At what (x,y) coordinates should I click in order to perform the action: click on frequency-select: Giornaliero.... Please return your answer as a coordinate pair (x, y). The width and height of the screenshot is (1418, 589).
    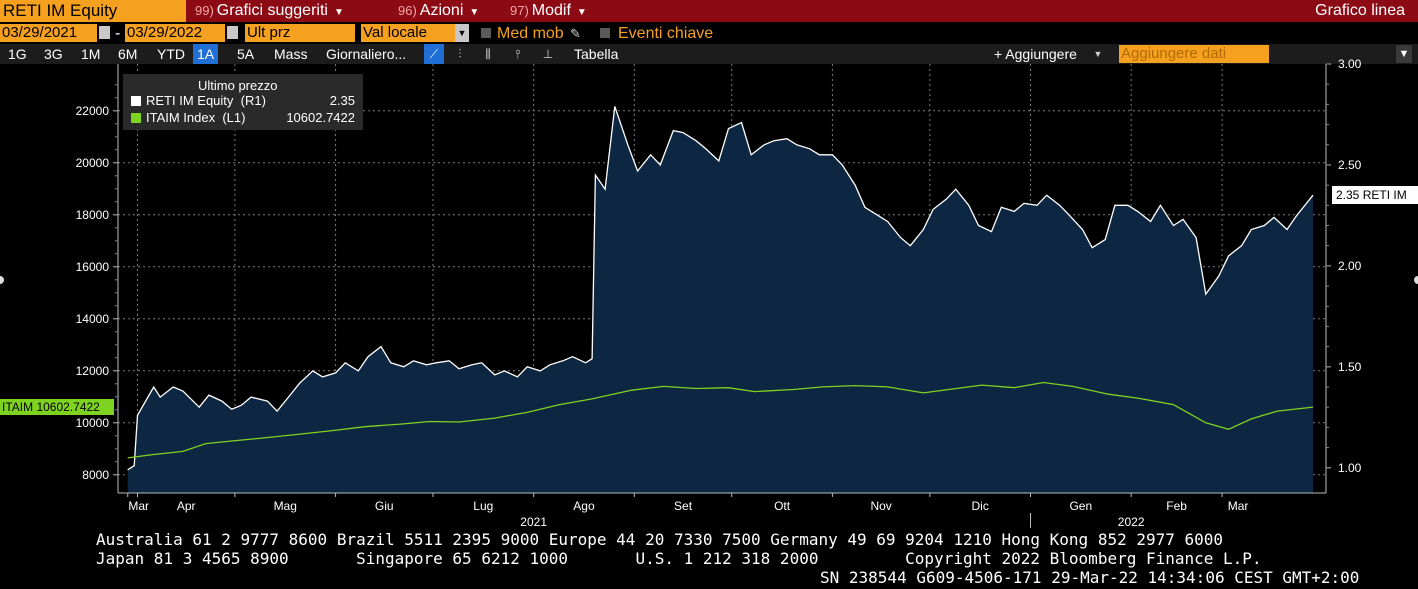
    Looking at the image, I should click on (366, 54).